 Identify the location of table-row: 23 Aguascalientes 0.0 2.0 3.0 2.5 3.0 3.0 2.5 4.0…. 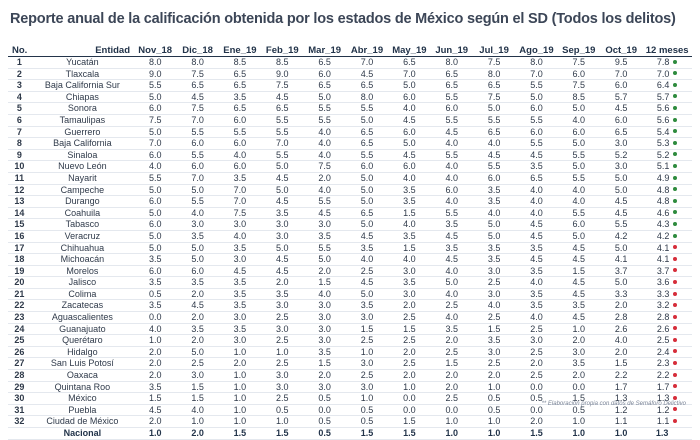
(350, 317).